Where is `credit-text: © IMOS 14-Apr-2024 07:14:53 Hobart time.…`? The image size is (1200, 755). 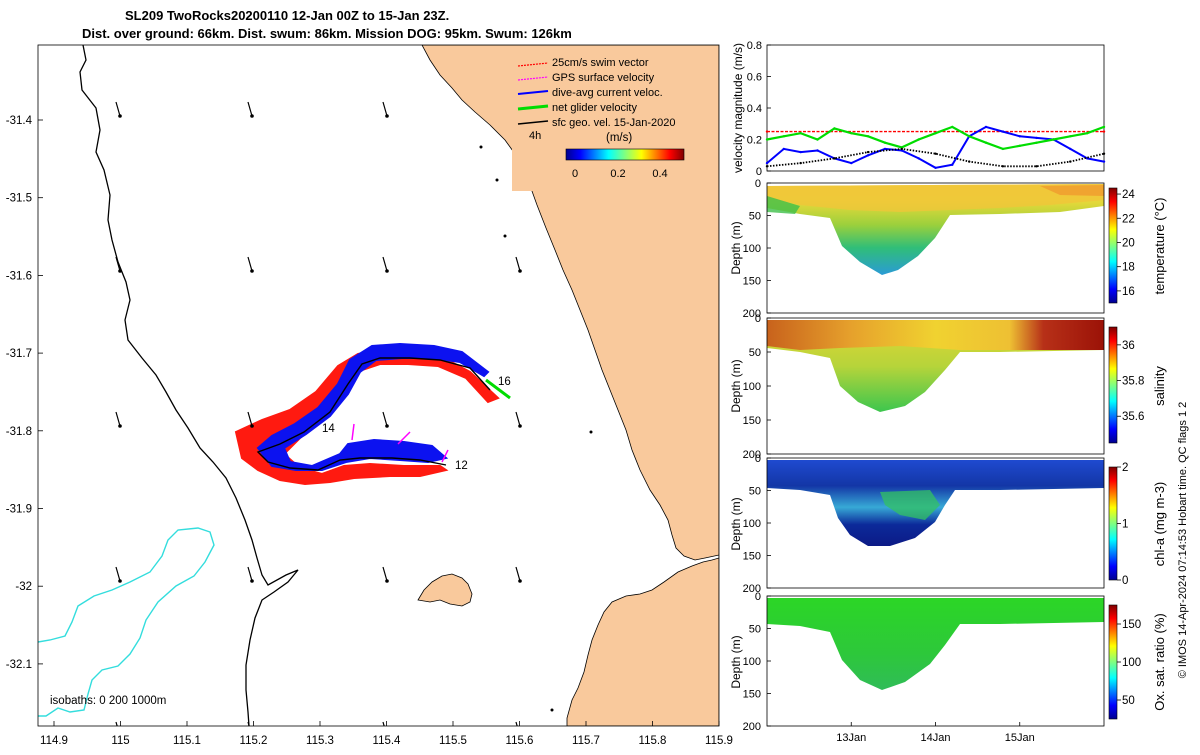 credit-text: © IMOS 14-Apr-2024 07:14:53 Hobart time.… is located at coordinates (1183, 540).